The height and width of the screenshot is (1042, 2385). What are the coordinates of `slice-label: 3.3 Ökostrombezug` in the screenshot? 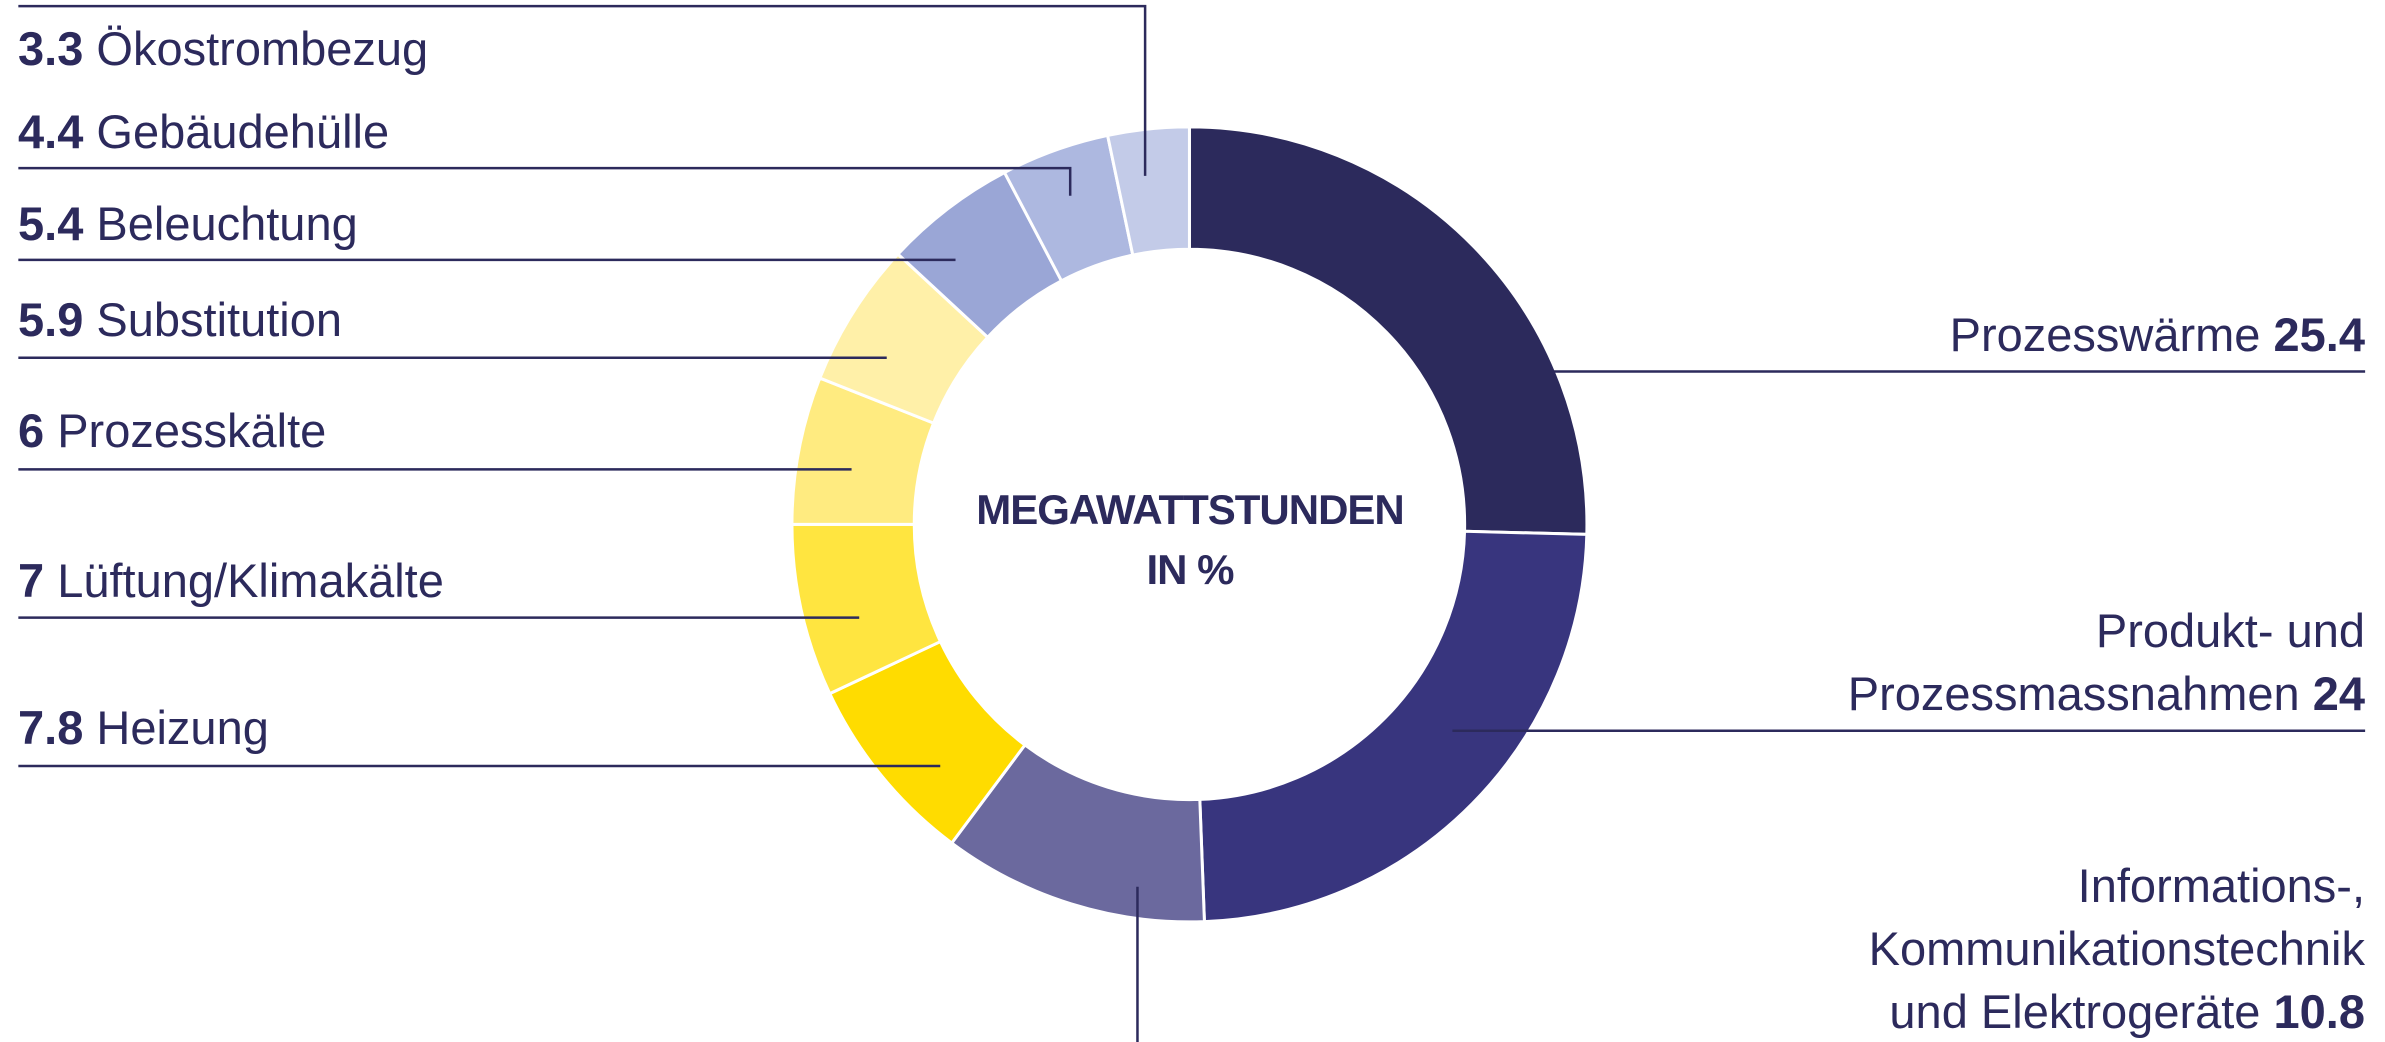 It's located at (223, 48).